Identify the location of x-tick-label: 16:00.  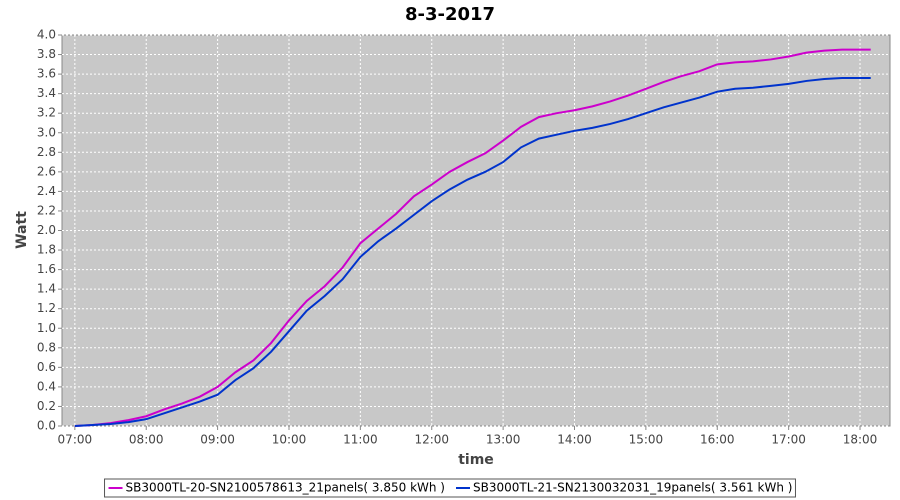
(717, 440).